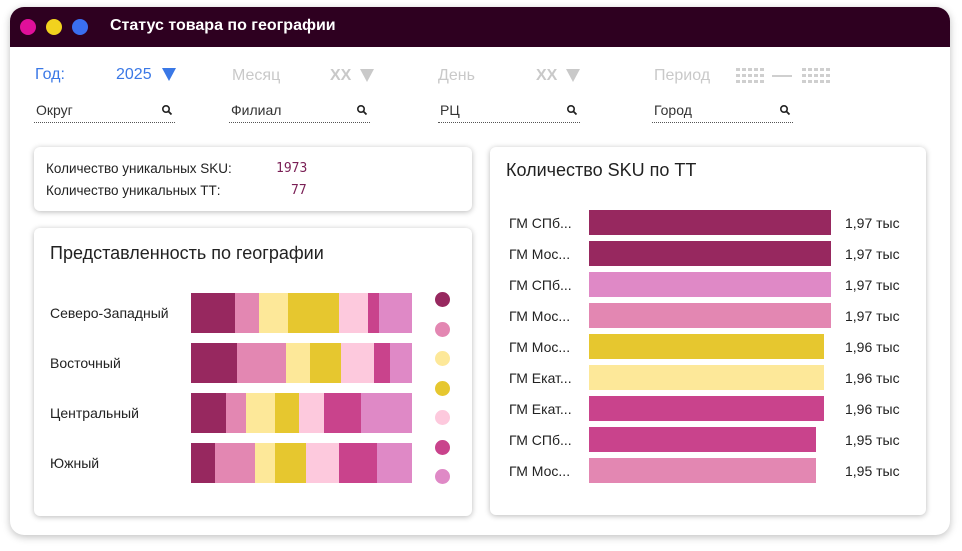  What do you see at coordinates (28, 27) in the screenshot?
I see `close-window-button` at bounding box center [28, 27].